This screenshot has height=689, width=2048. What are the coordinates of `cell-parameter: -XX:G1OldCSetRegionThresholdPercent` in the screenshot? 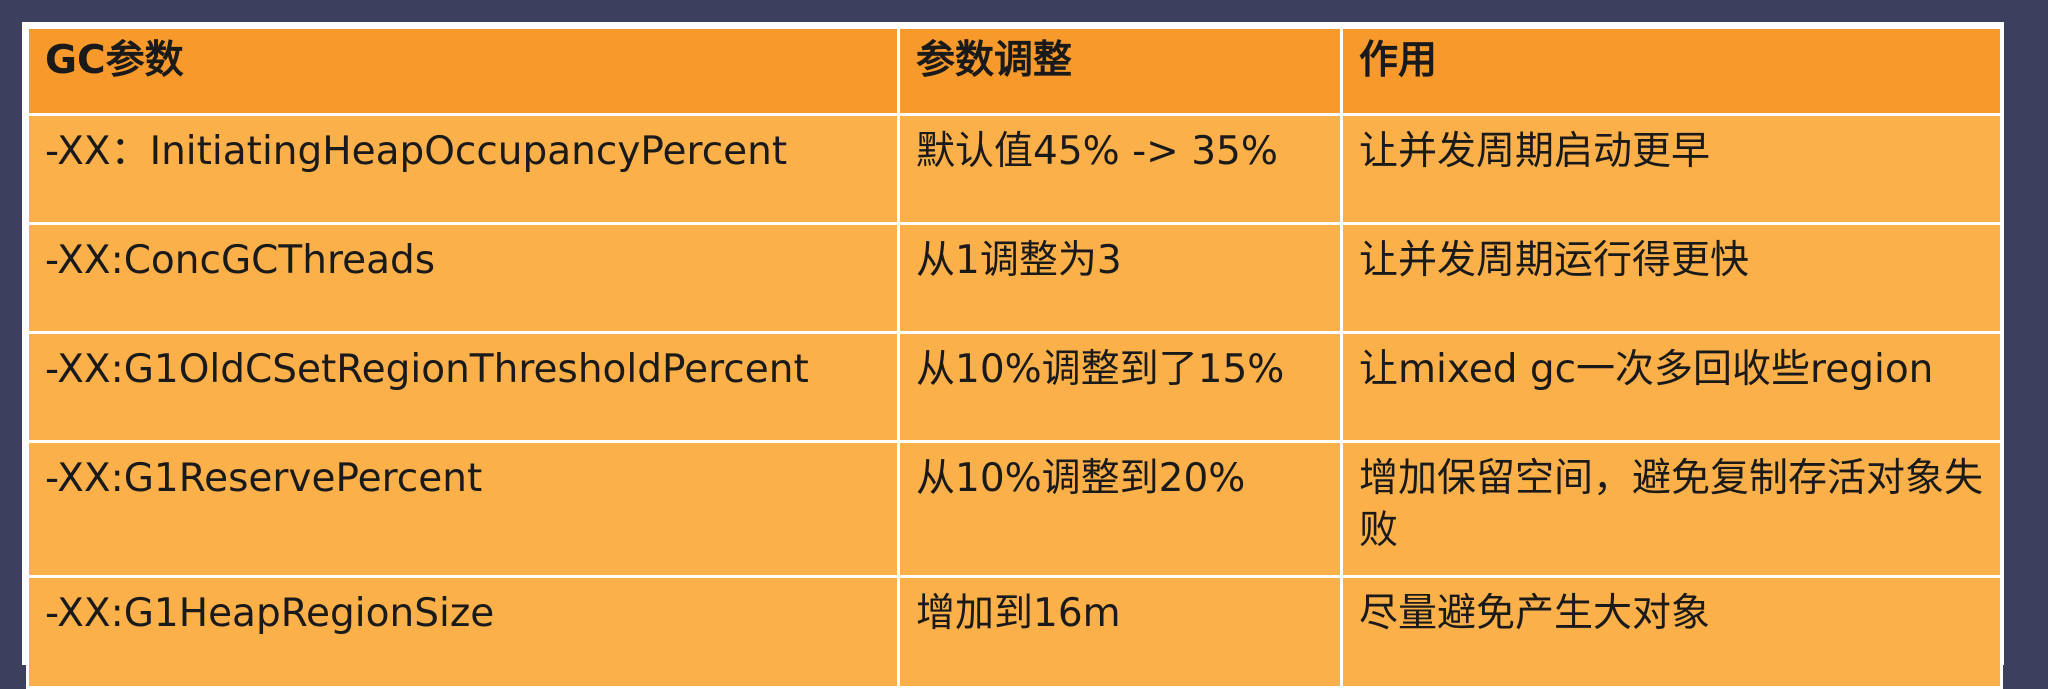 It's located at (463, 387).